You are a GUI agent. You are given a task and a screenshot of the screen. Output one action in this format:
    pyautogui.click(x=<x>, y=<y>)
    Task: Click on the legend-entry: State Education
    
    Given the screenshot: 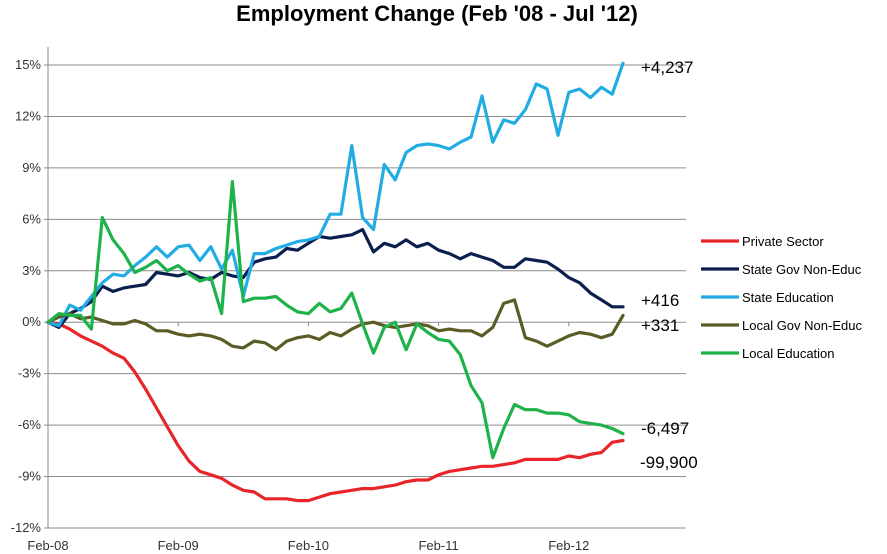 What is the action you would take?
    pyautogui.click(x=788, y=297)
    